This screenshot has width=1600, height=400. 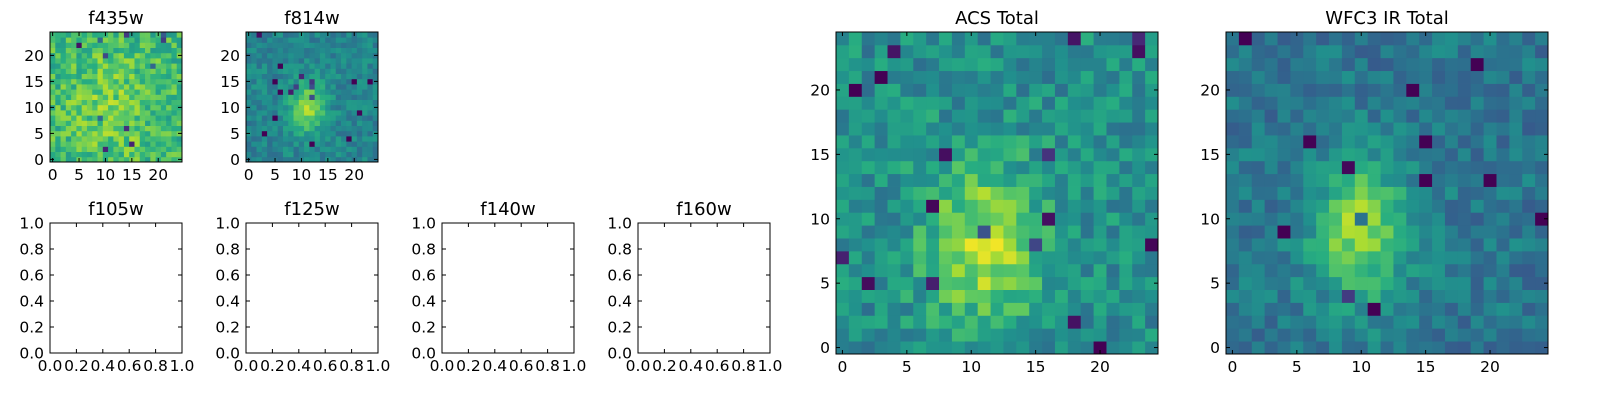 I want to click on y-tick-label: 0.6, so click(x=31, y=276).